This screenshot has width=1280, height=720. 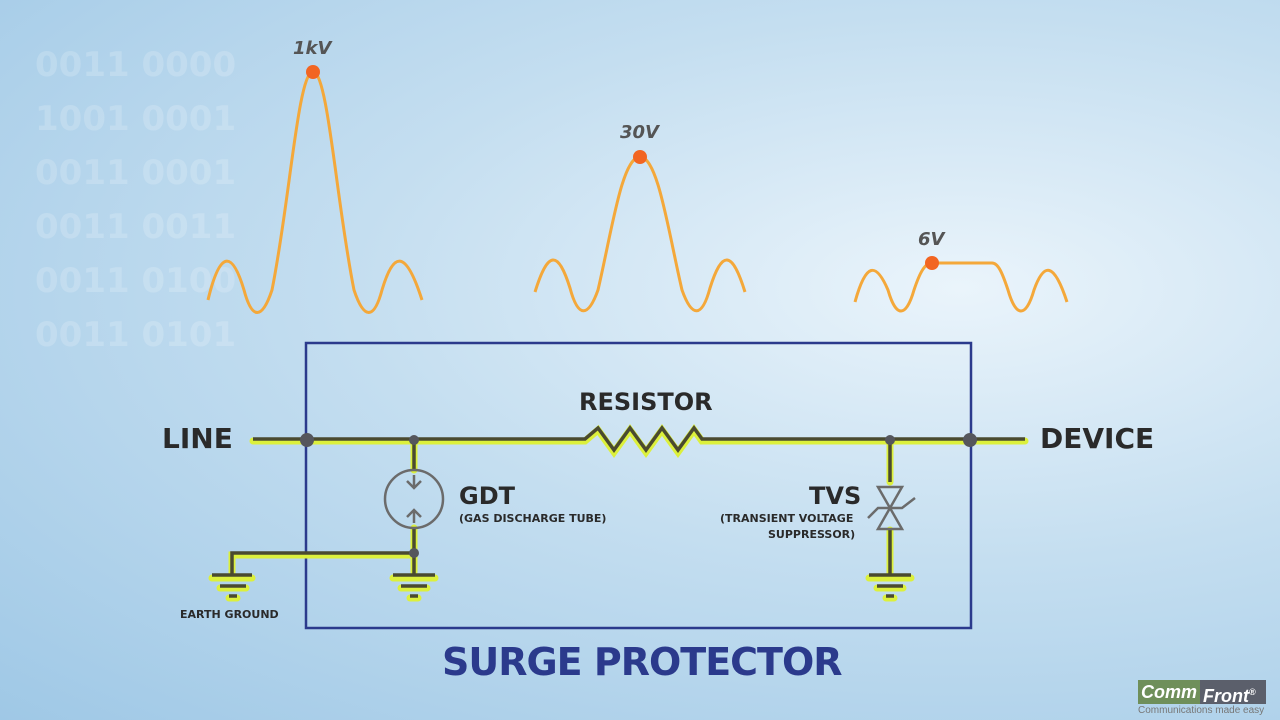 I want to click on waveform-6v-clipped, so click(x=961, y=287).